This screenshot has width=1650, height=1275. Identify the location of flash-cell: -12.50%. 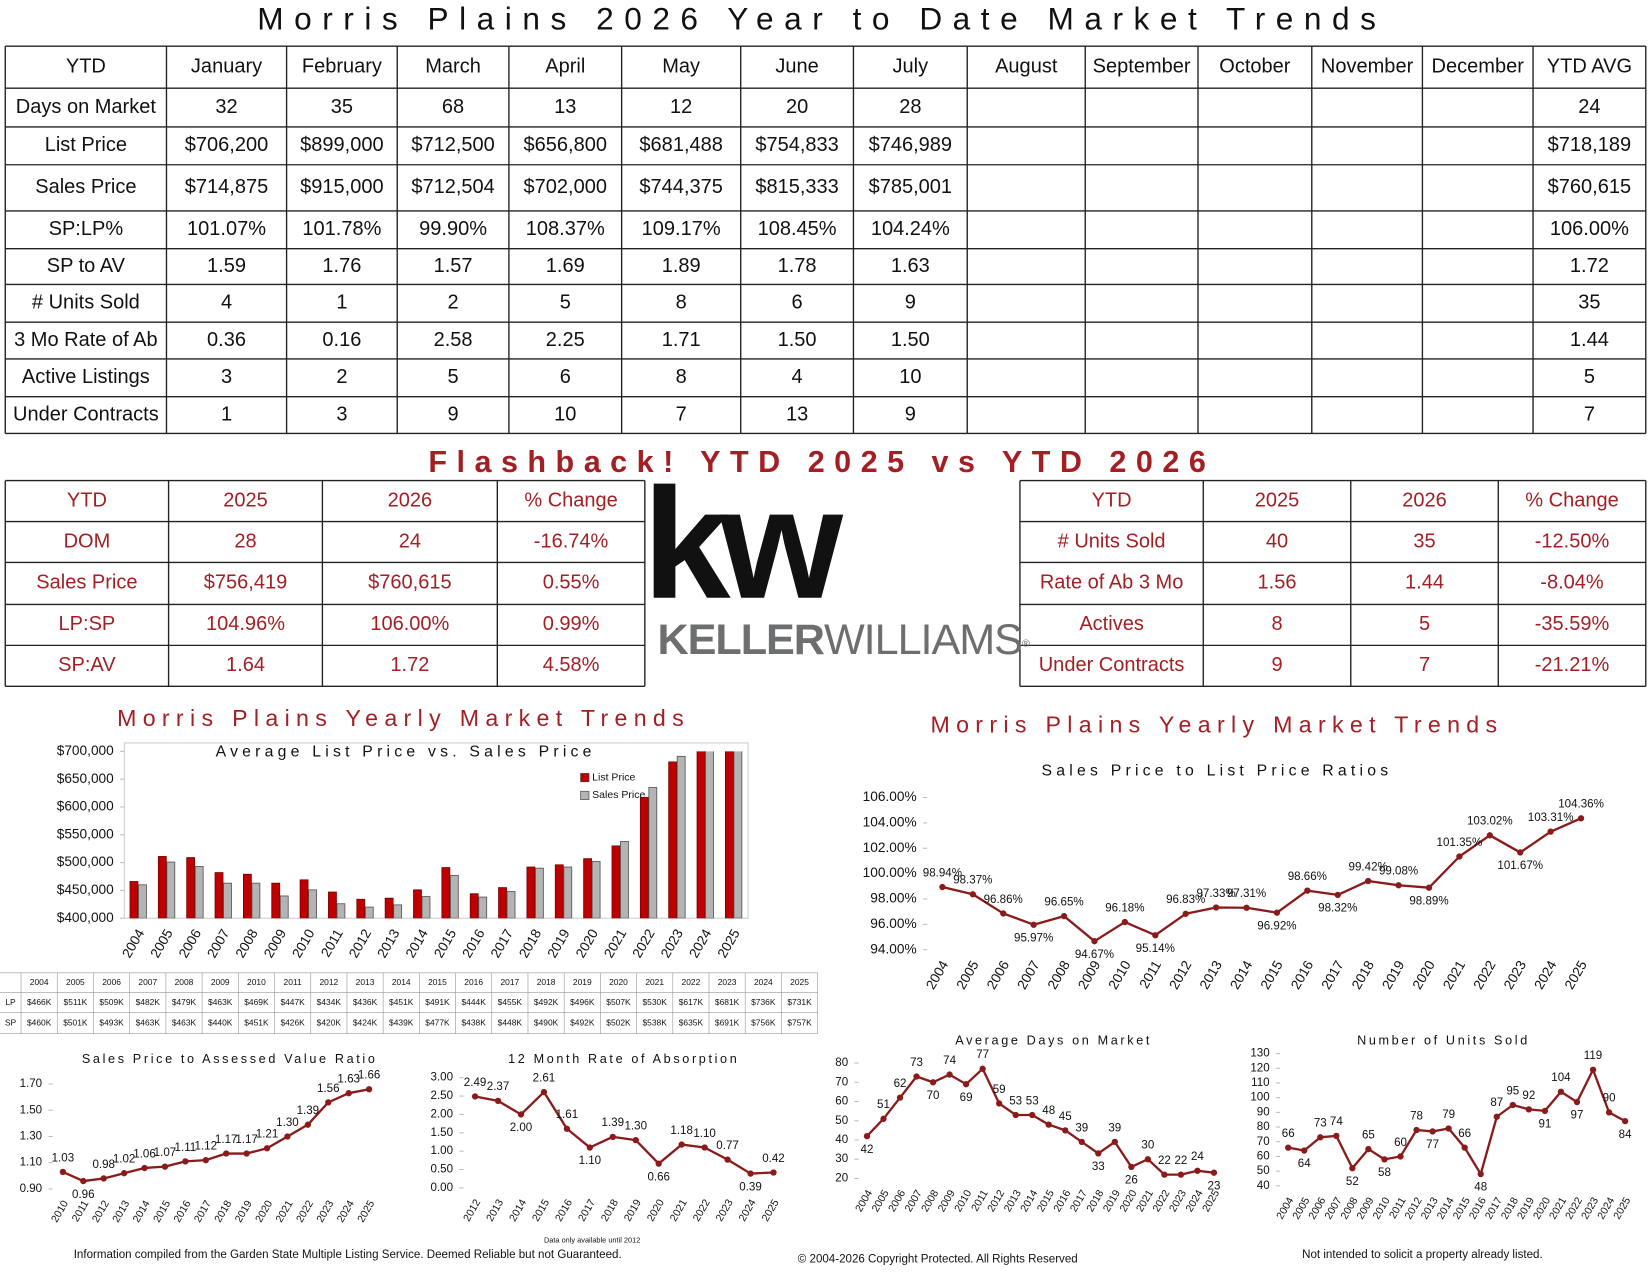
(1572, 541).